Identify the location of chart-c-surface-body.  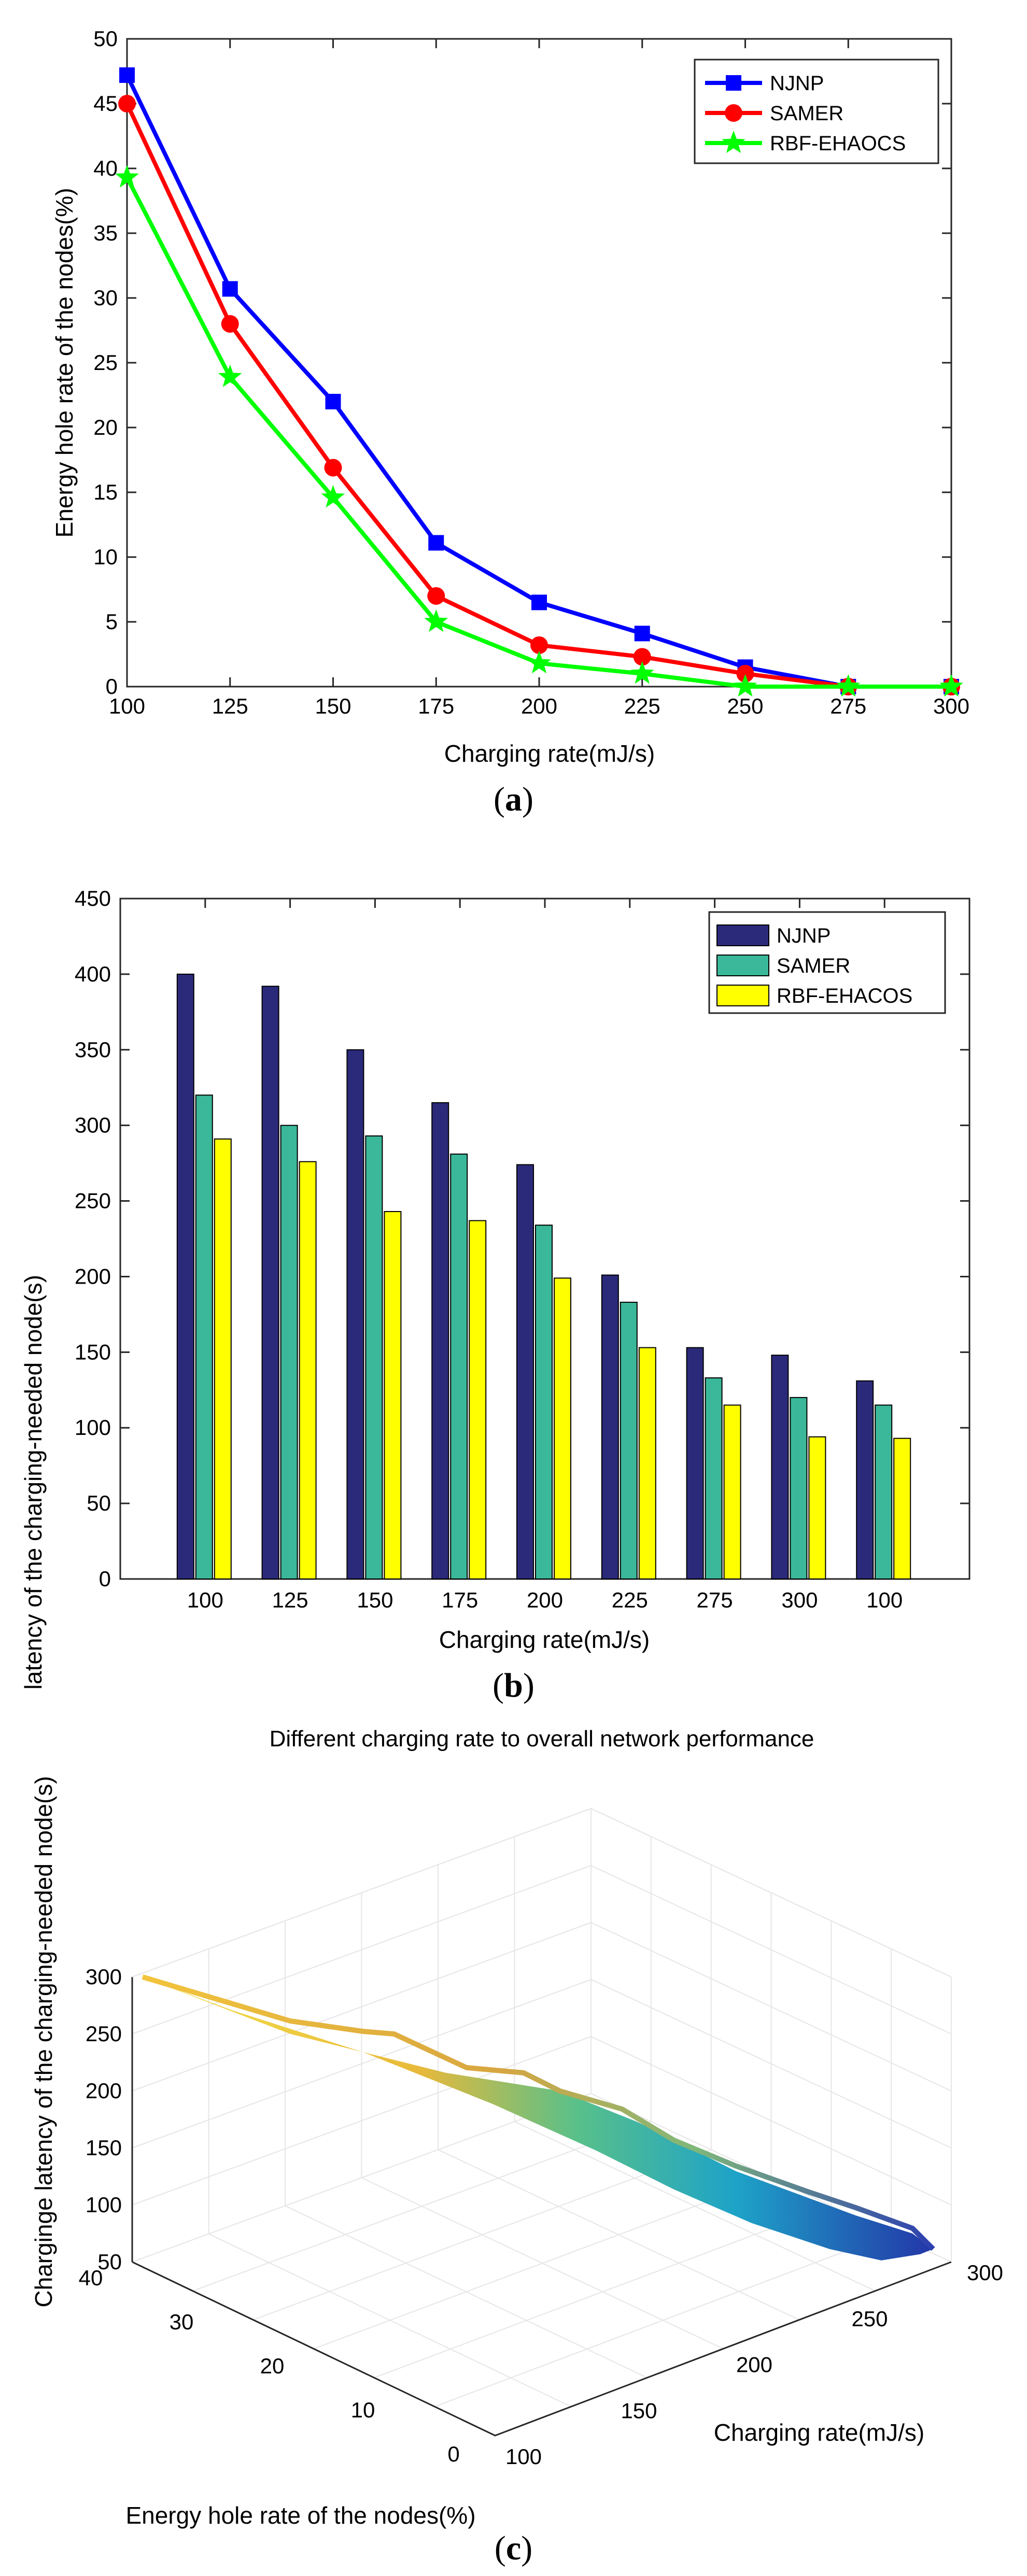
(538, 2118).